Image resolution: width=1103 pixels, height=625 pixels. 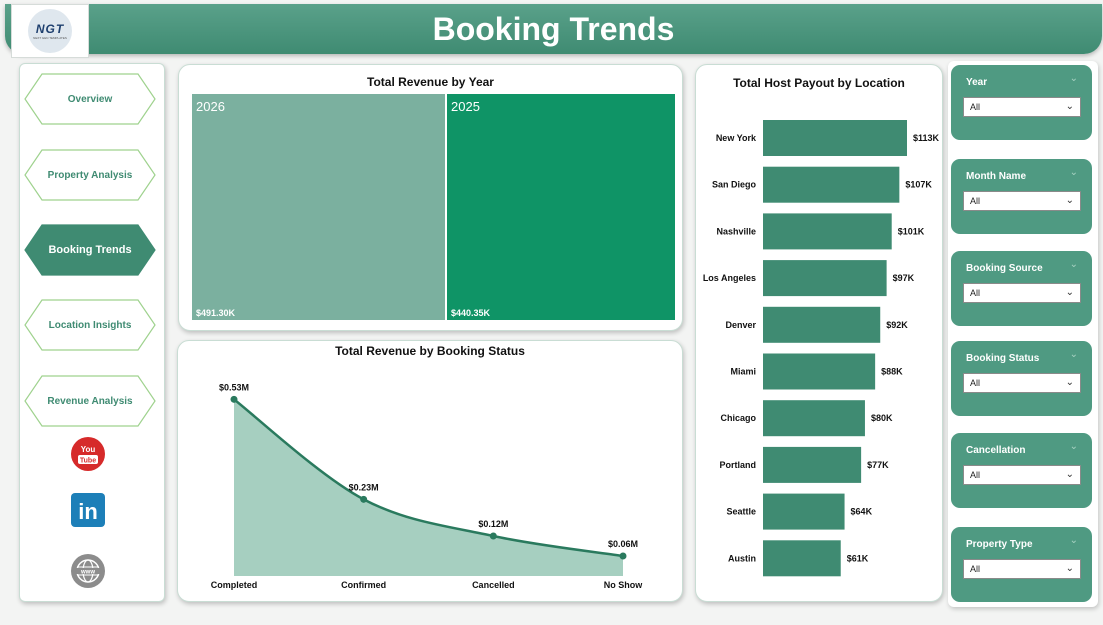 I want to click on slicer-year: Year ⌄ All ⌄, so click(x=1021, y=102).